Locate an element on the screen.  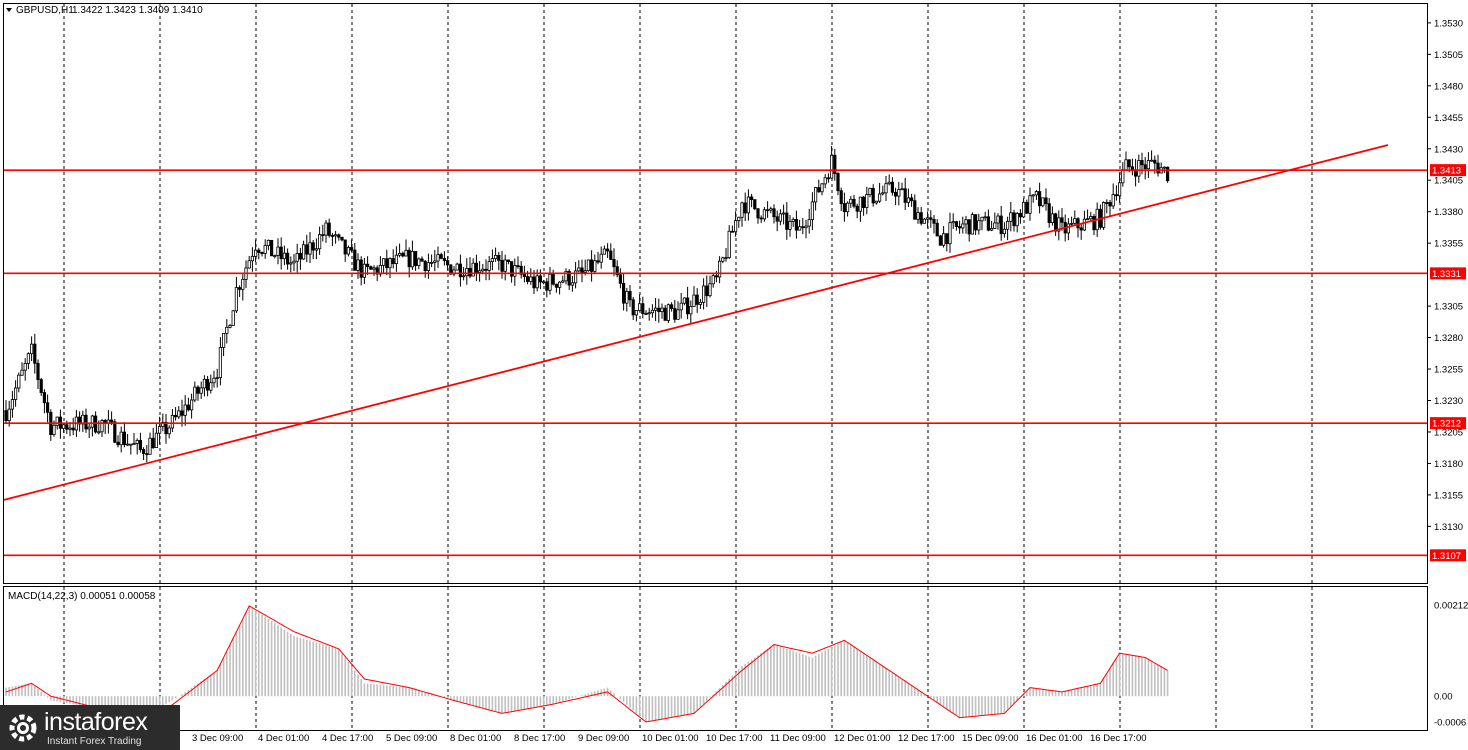
price-tick-label: 1.3380 is located at coordinates (1448, 212).